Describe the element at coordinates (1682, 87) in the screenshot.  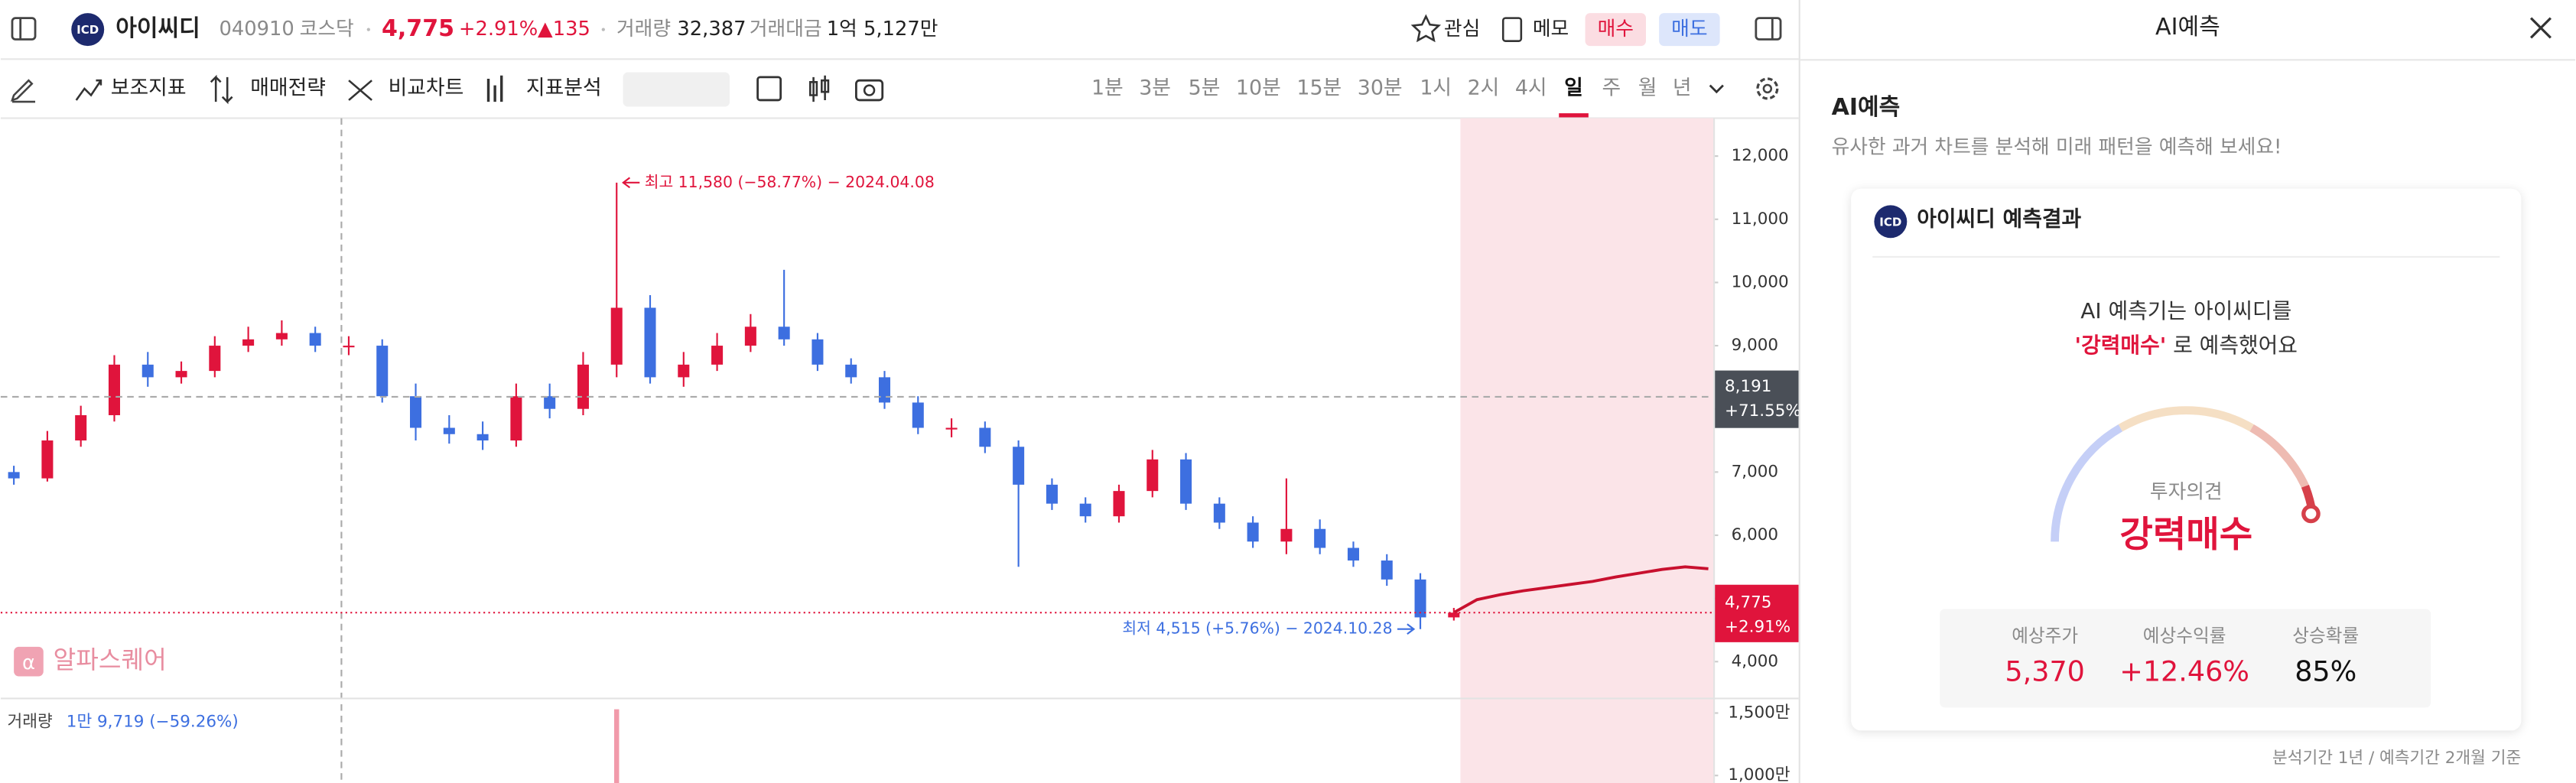
I see `interval-button: 년` at that location.